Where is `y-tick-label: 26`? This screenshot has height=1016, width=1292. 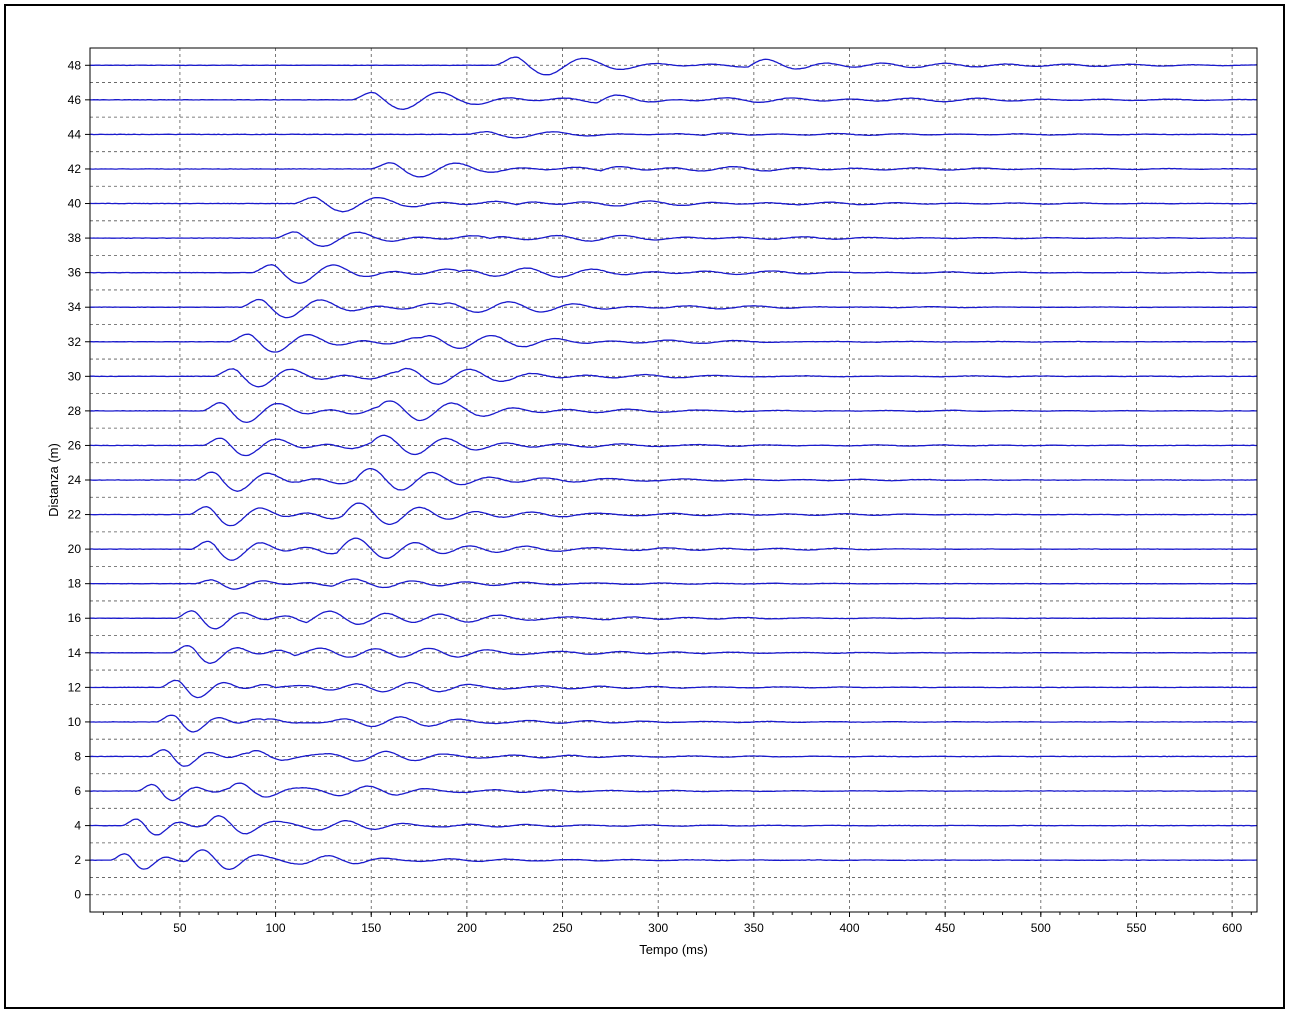
y-tick-label: 26 is located at coordinates (75, 445).